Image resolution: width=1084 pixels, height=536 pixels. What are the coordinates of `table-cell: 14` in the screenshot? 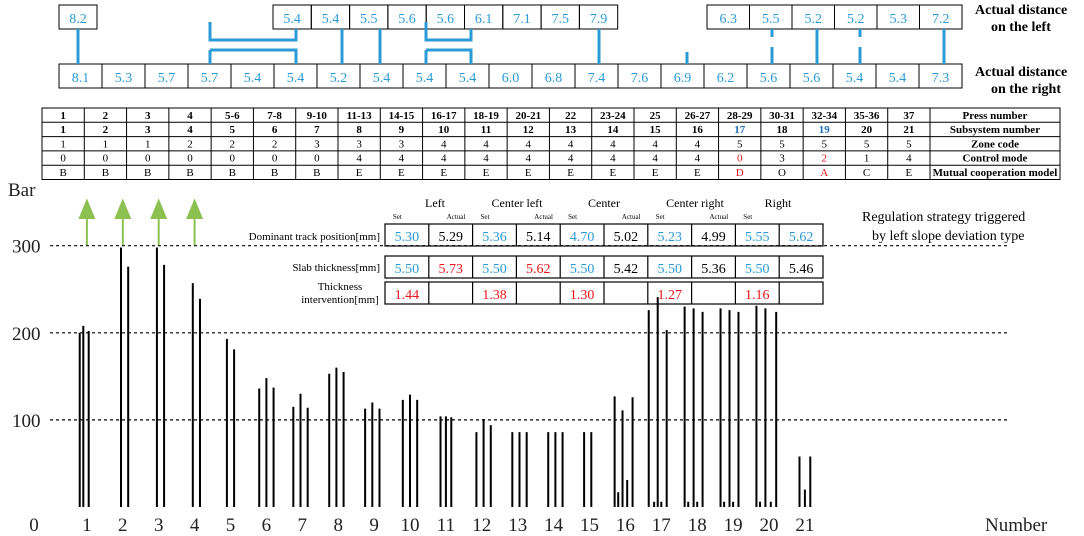 It's located at (613, 130).